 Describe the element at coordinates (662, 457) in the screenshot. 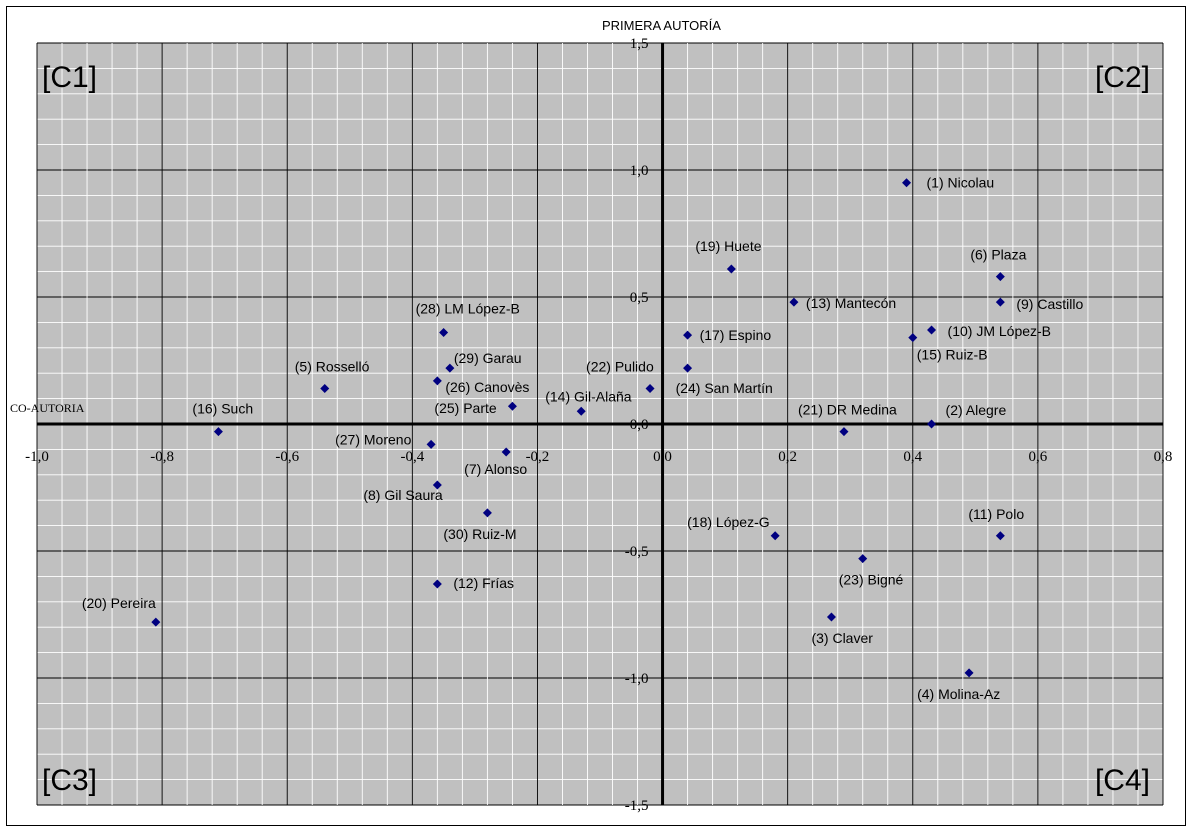

I see `x-tick-label: 0,0` at that location.